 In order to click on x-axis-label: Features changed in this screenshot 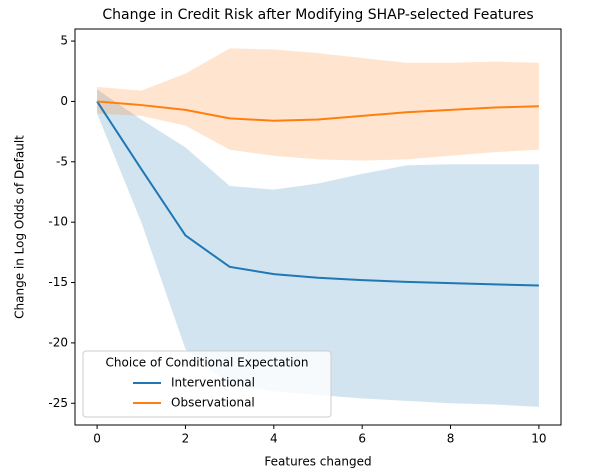, I will do `click(317, 462)`.